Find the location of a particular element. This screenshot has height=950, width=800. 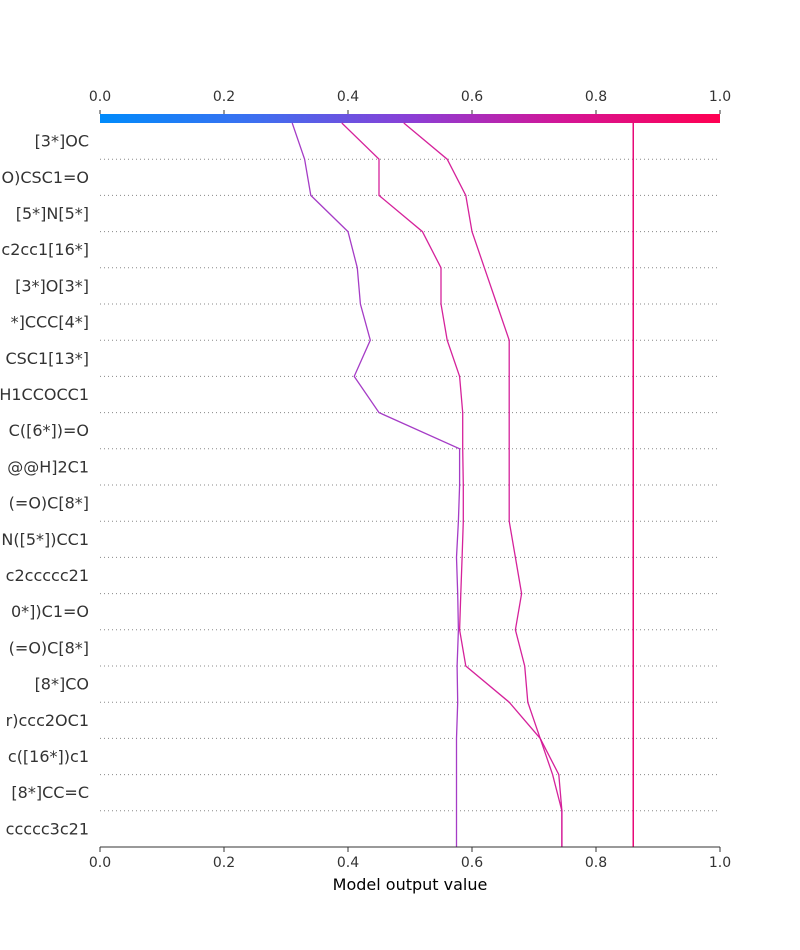

feature-label: ccccc3c21 is located at coordinates (47, 828).